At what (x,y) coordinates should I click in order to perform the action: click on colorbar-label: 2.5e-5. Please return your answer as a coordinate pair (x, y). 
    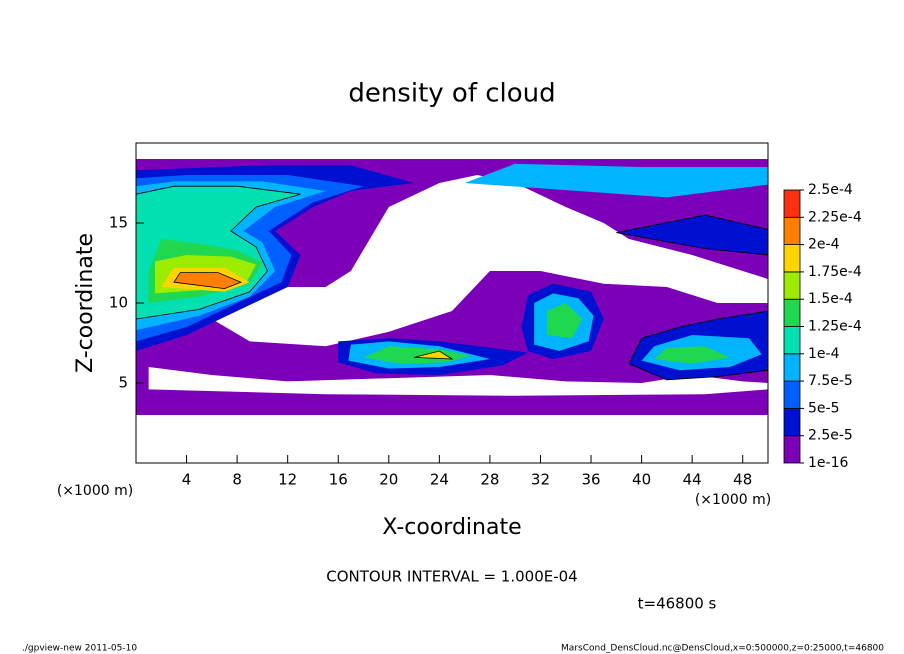
    Looking at the image, I should click on (830, 436).